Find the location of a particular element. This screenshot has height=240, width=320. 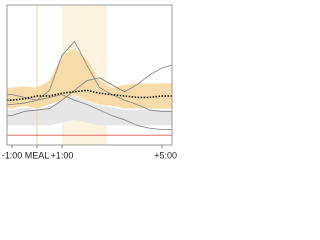

x-tick-label: MEAL is located at coordinates (37, 155).